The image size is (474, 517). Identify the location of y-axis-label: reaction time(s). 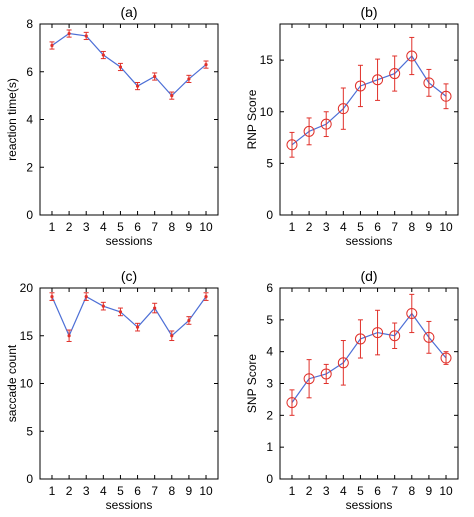
(12, 119).